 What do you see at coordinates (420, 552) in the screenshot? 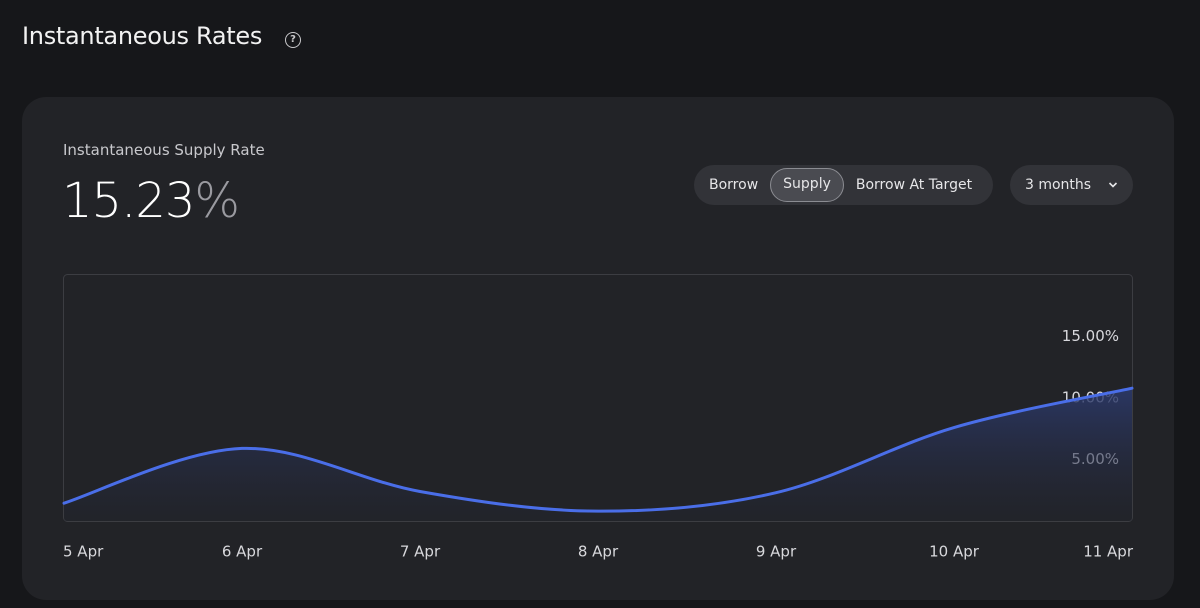
I see `x-tick-label: 7 Apr` at bounding box center [420, 552].